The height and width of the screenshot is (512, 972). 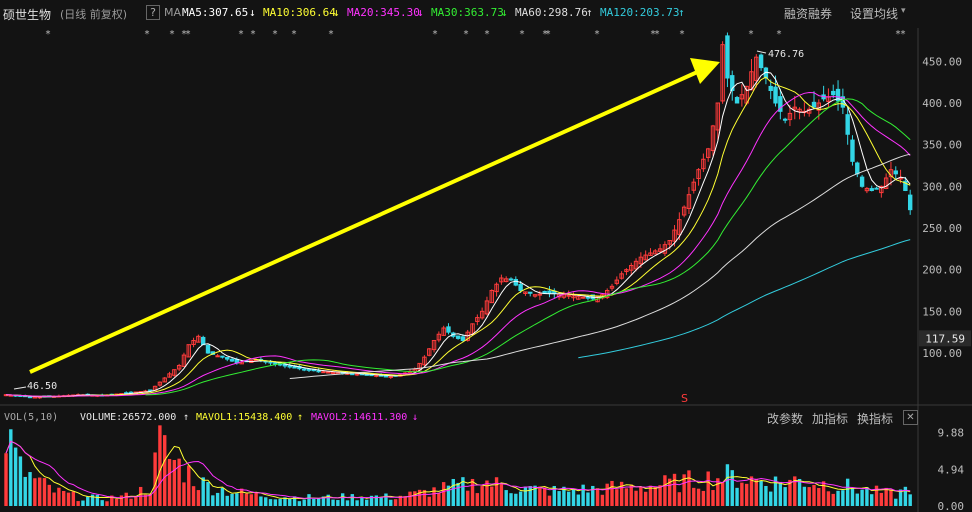 I want to click on add-indicator-button: 加指标, so click(x=830, y=419).